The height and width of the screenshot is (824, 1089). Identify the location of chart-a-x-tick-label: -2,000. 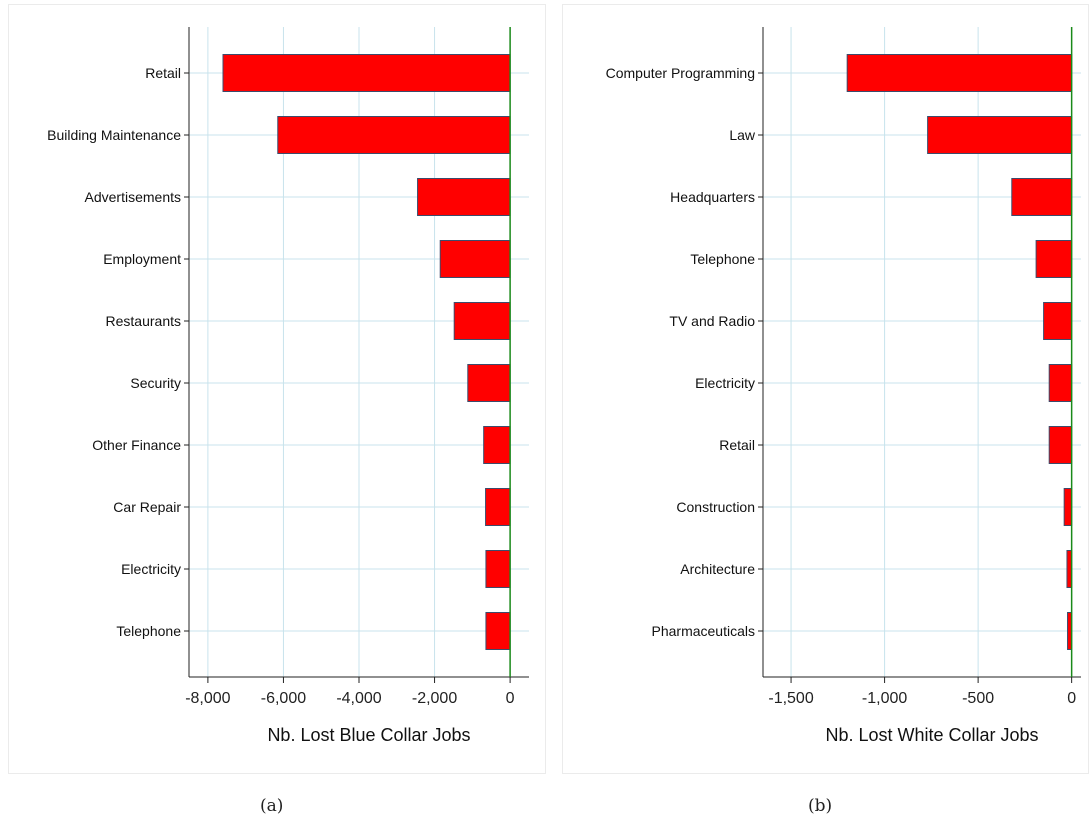
(434, 698).